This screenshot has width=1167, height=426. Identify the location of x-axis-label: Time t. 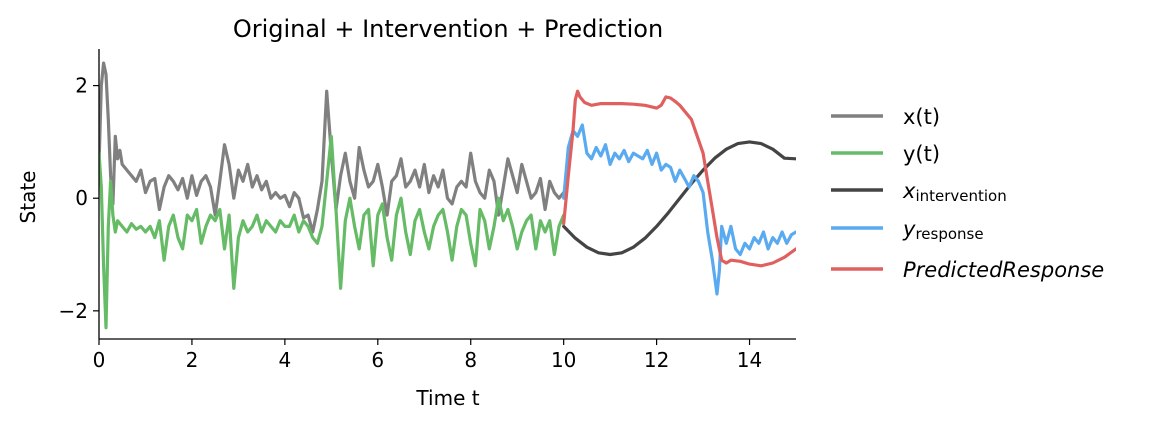
(447, 398).